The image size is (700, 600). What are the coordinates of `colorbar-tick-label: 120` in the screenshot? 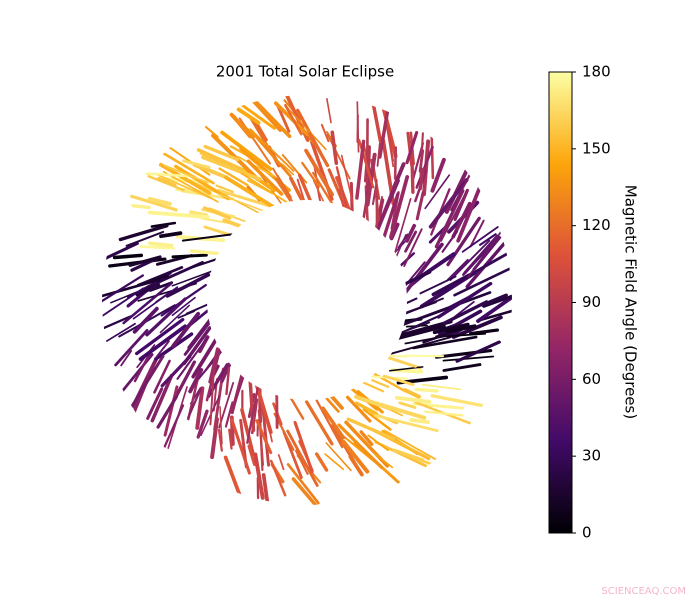 It's located at (596, 225).